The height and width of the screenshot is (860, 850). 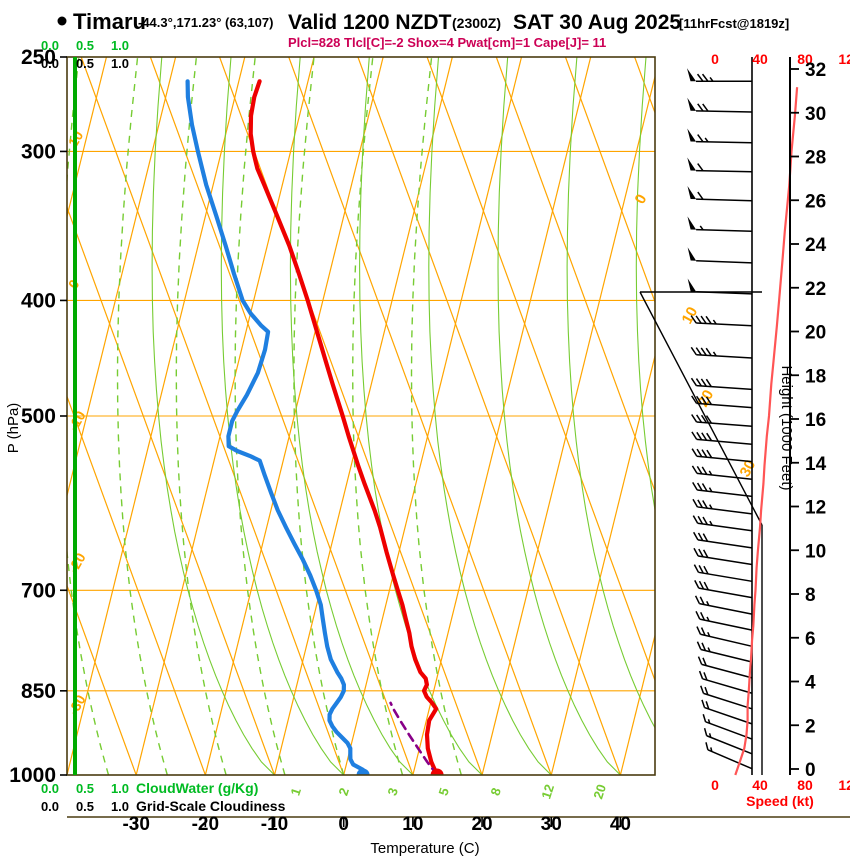 I want to click on cloudiness-tick-top: 0.0, so click(x=50, y=63).